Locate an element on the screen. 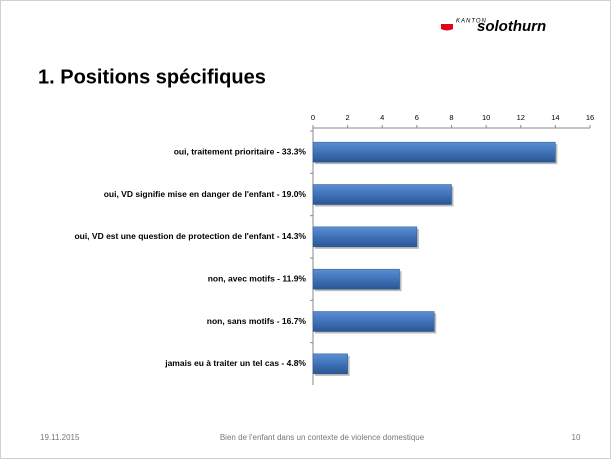 This screenshot has width=611, height=459. footer-date: 19.11.2015 is located at coordinates (60, 437).